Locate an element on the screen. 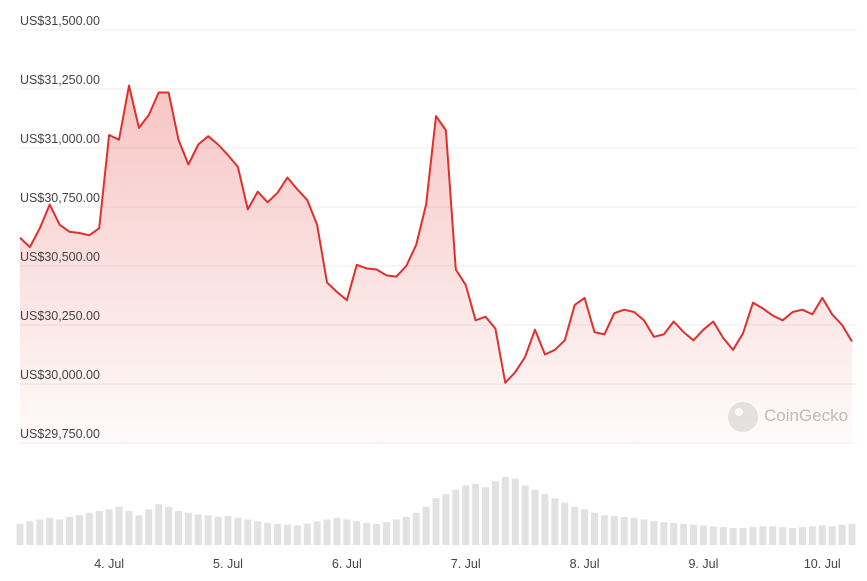  watermark-logo-eye is located at coordinates (739, 412).